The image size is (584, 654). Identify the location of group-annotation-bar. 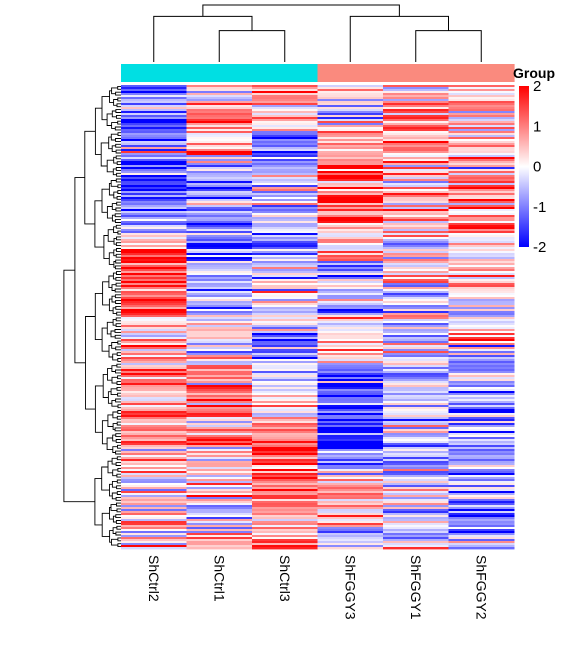
(318, 73).